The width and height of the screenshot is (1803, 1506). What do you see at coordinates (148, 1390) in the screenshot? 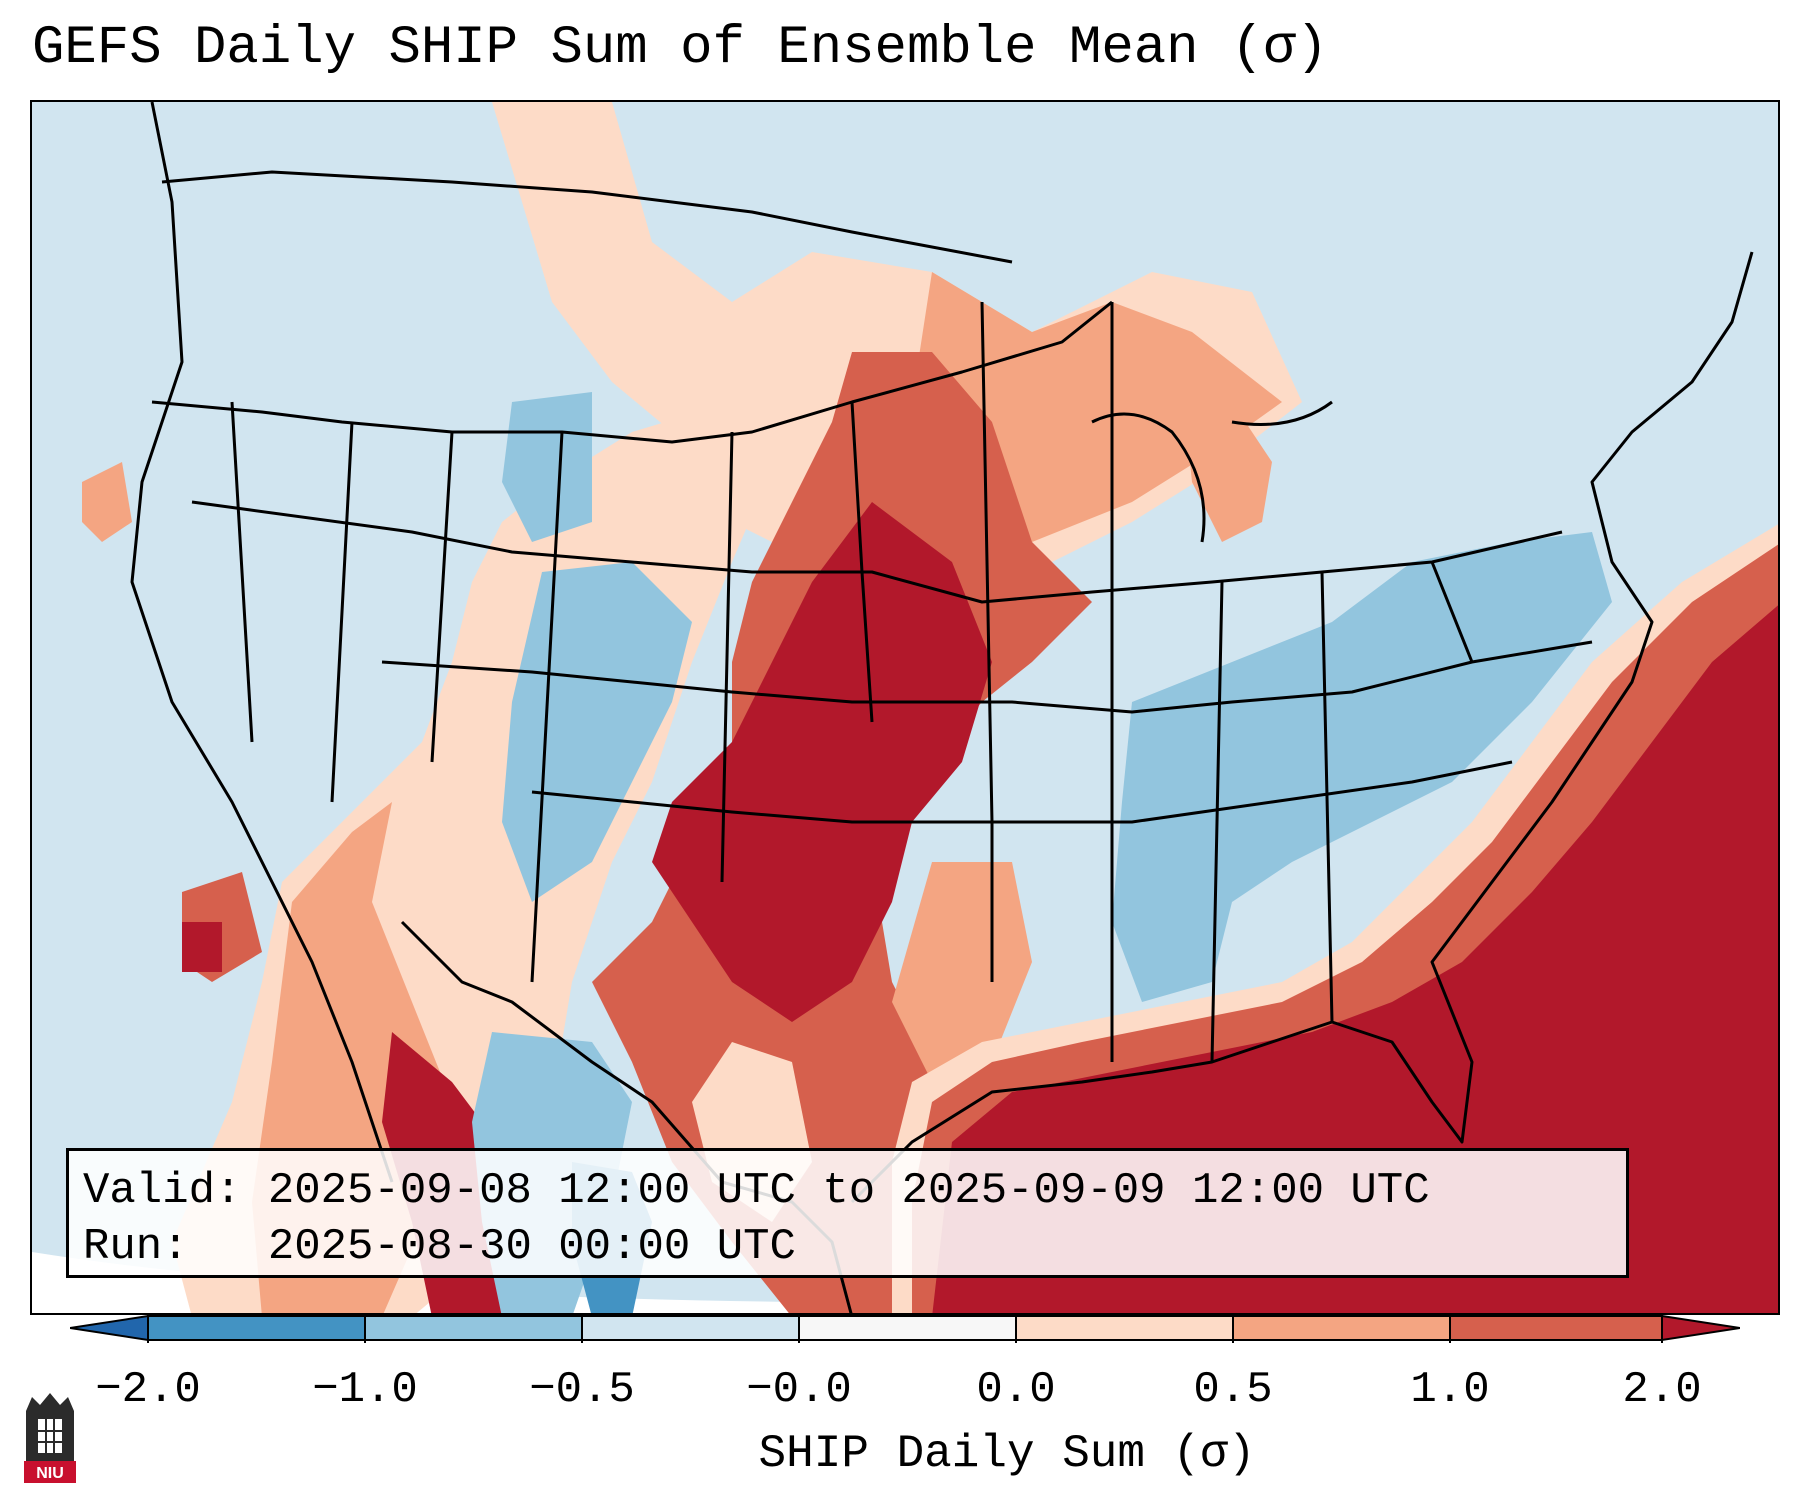
I see `colorbar-tick-label: −2.0` at bounding box center [148, 1390].